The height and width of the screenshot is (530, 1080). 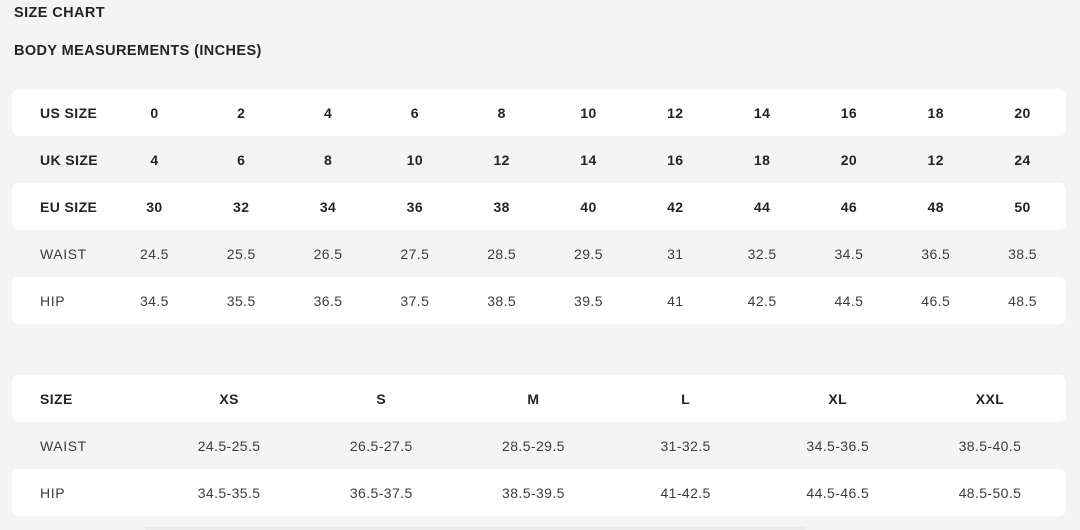 What do you see at coordinates (328, 253) in the screenshot?
I see `table-cell: 26.5` at bounding box center [328, 253].